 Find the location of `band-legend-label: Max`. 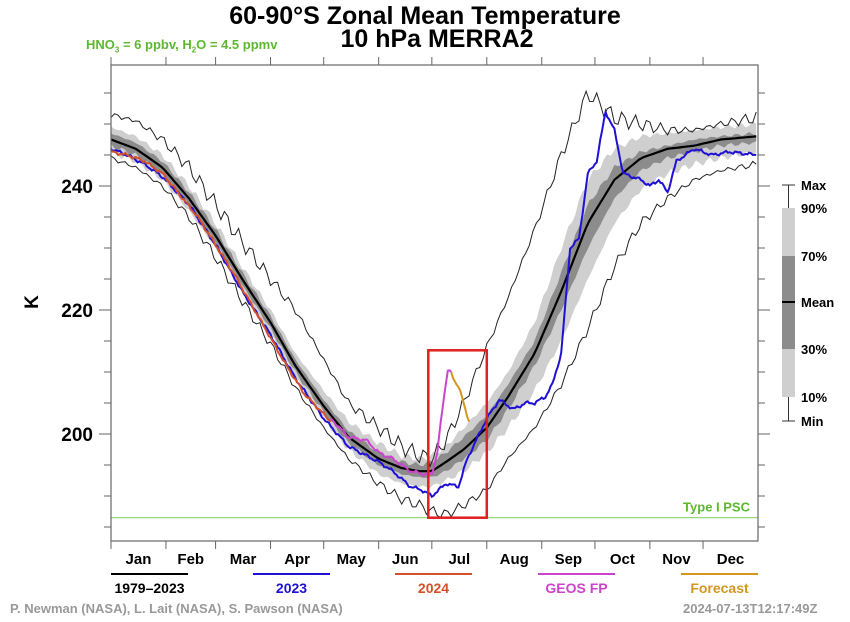

band-legend-label: Max is located at coordinates (814, 185).